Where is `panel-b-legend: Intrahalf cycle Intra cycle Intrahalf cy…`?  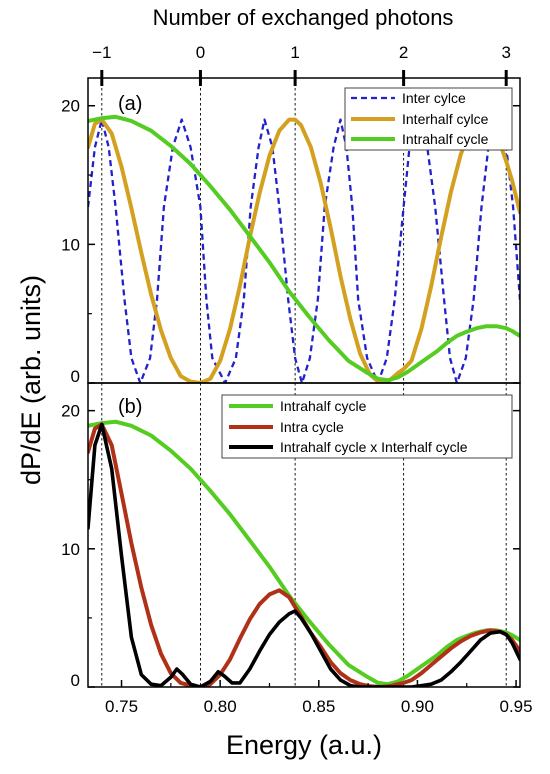
panel-b-legend: Intrahalf cycle Intra cycle Intrahalf cy… is located at coordinates (367, 426).